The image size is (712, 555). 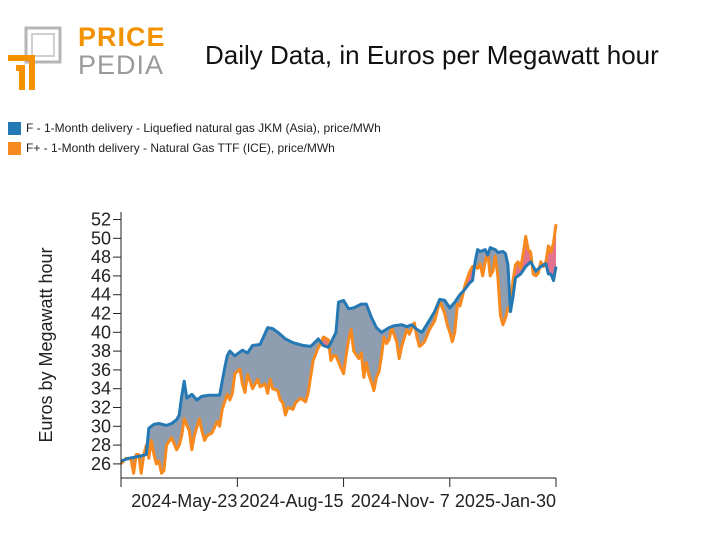 What do you see at coordinates (35, 58) in the screenshot?
I see `logo-mark-icon` at bounding box center [35, 58].